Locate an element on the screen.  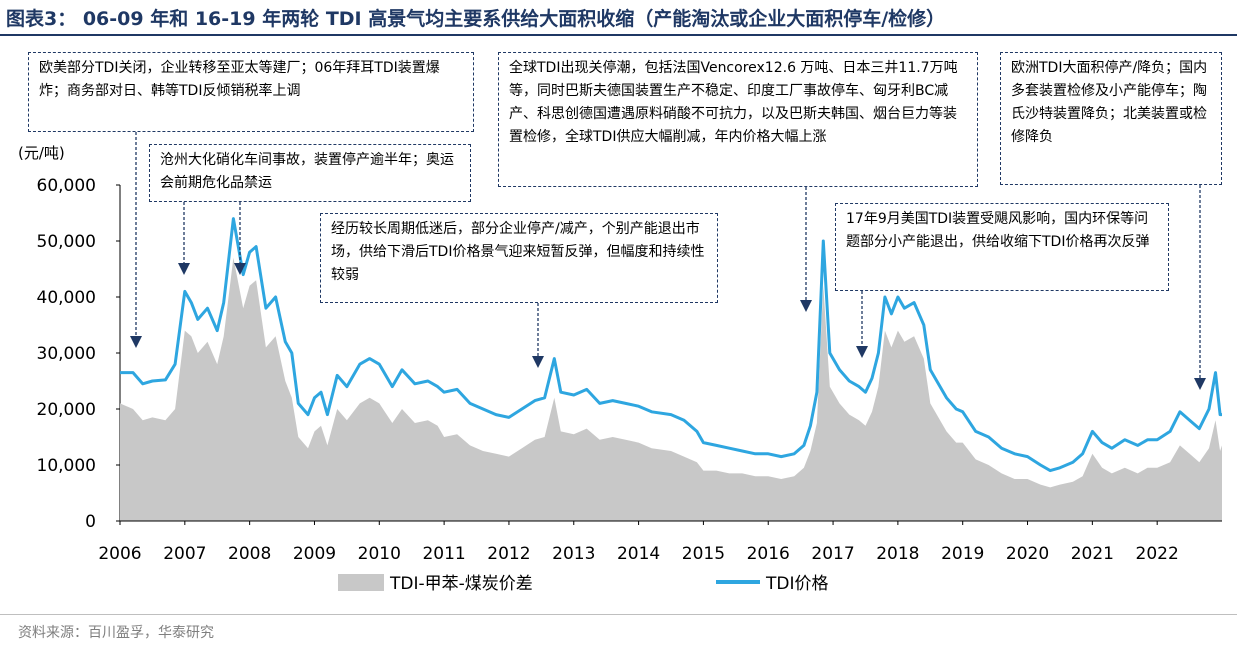
x-tick-label: 2013 is located at coordinates (573, 554).